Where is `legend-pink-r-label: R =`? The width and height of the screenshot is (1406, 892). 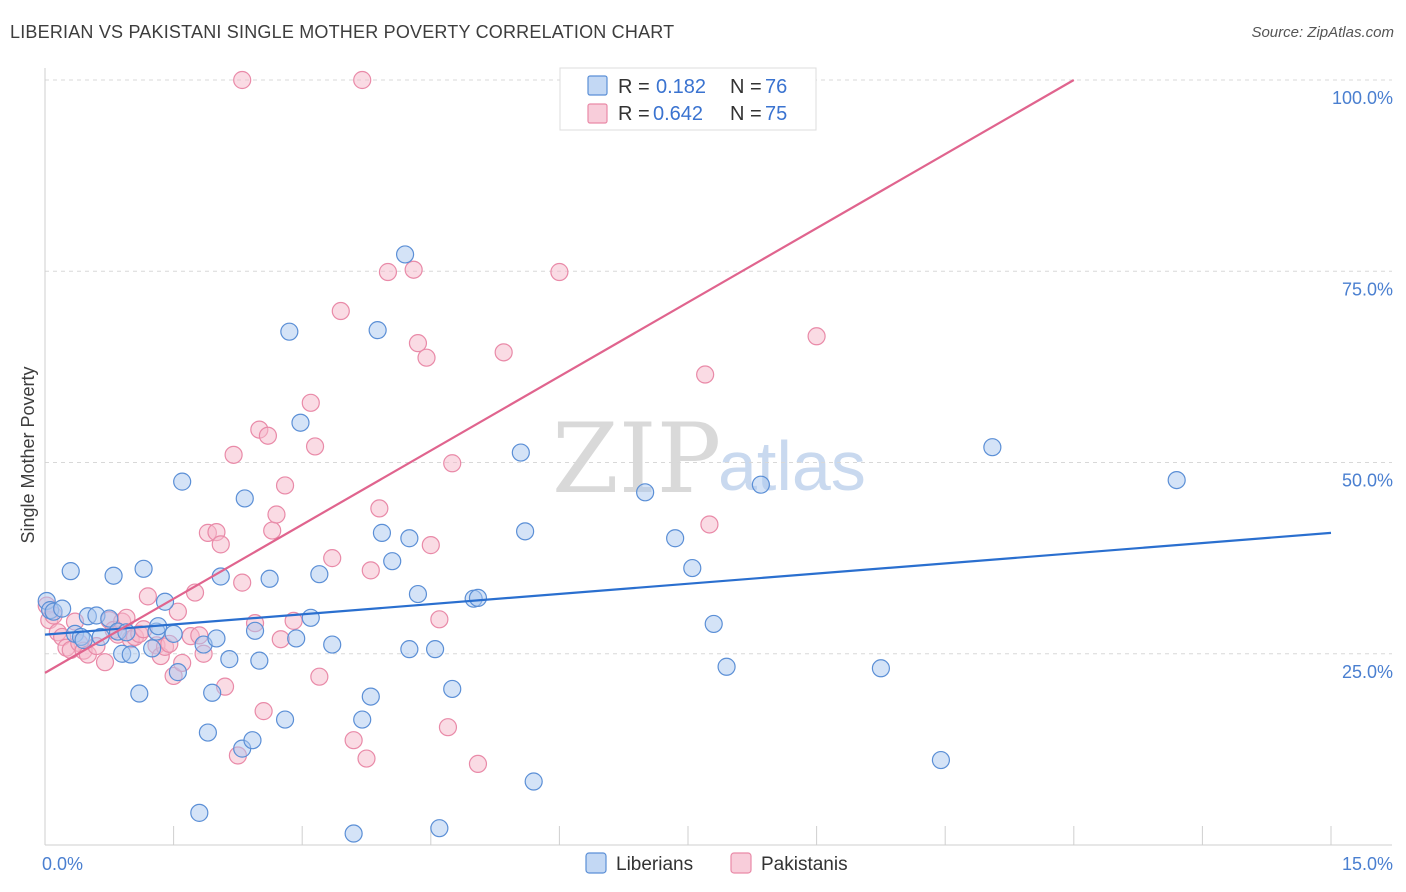
legend-pink-r-label: R = is located at coordinates (634, 114).